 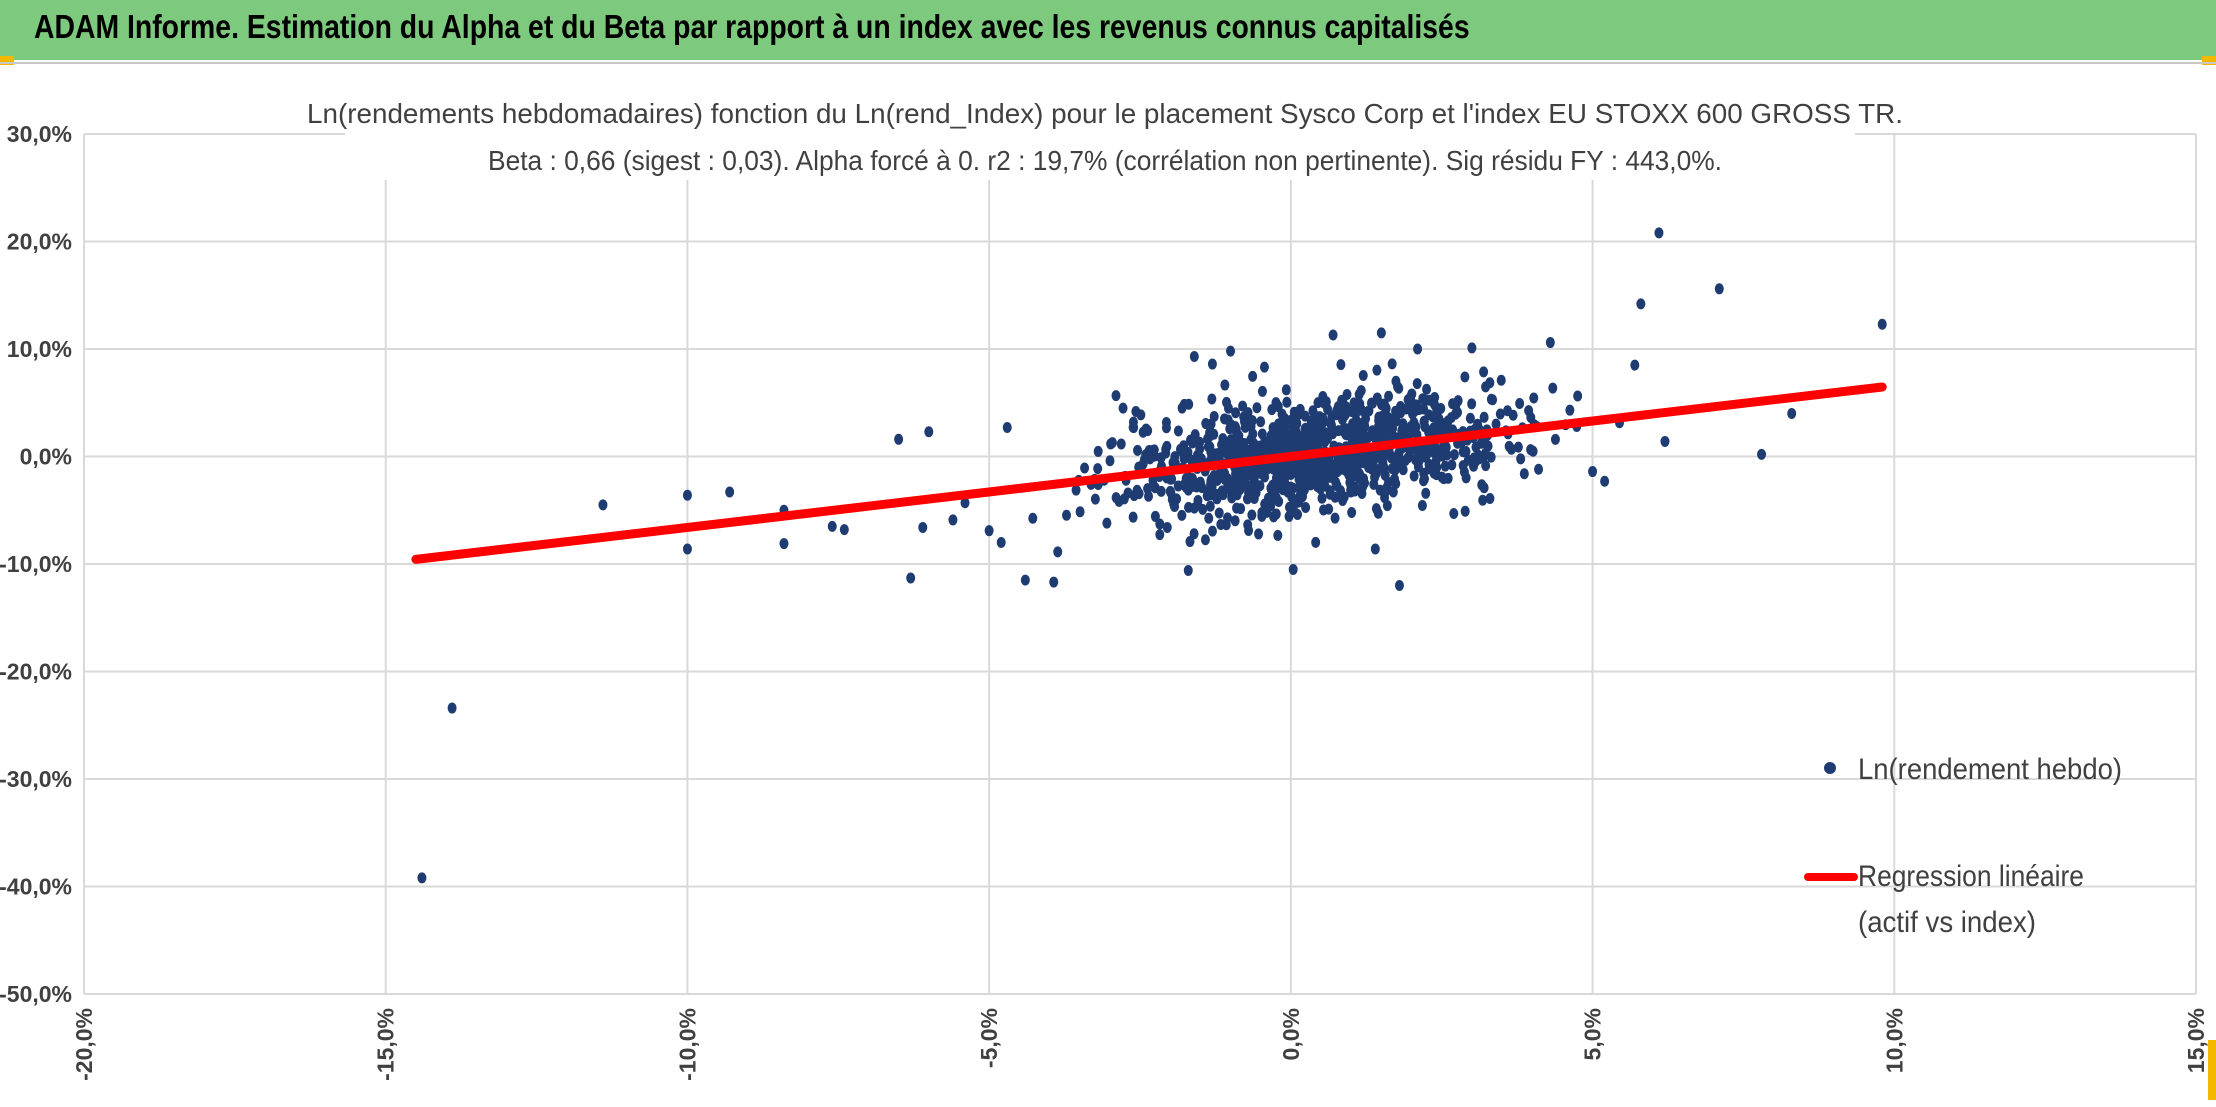 I want to click on title-background, so click(x=1100, y=136).